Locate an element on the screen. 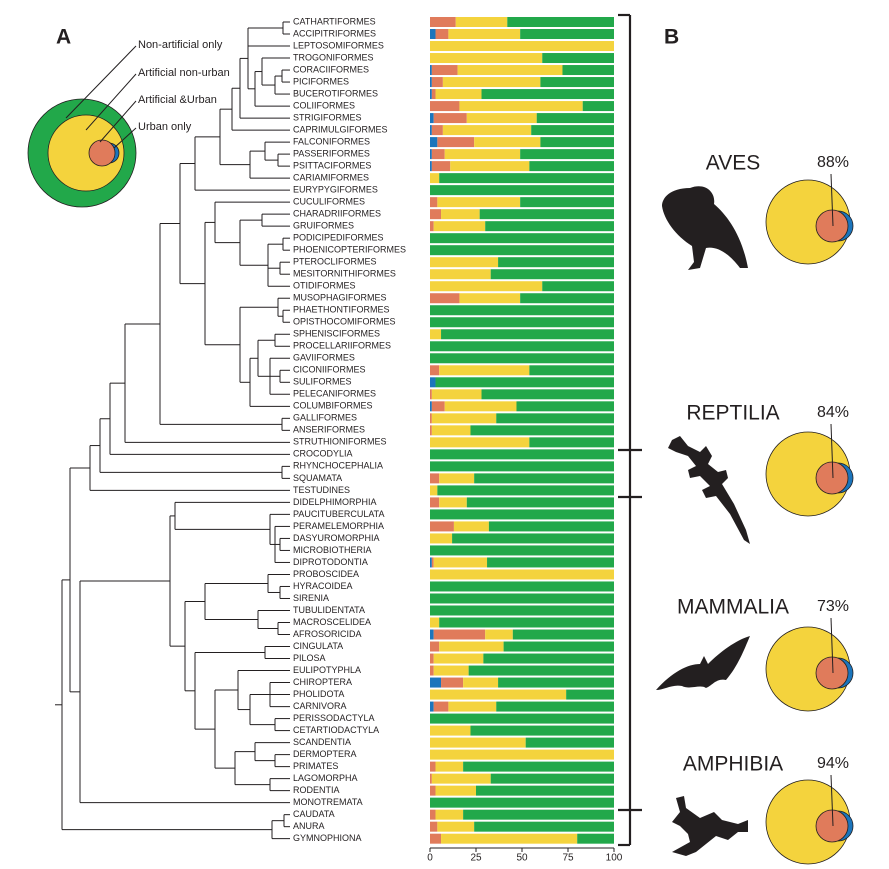 The height and width of the screenshot is (869, 889). percent-label: 88% is located at coordinates (833, 162).